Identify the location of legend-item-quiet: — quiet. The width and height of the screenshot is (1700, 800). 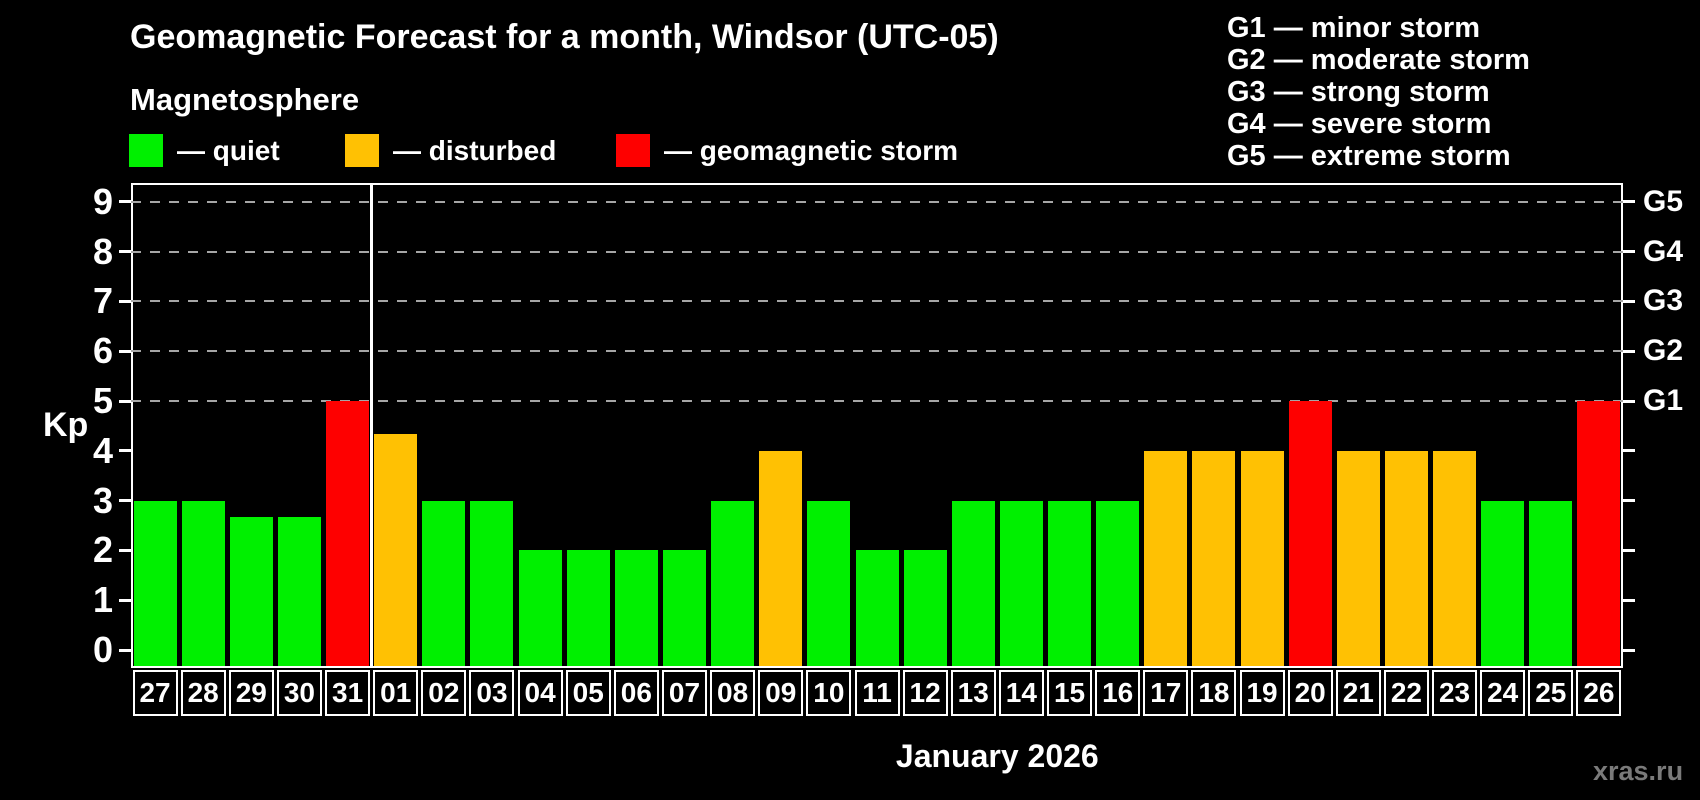
(204, 150).